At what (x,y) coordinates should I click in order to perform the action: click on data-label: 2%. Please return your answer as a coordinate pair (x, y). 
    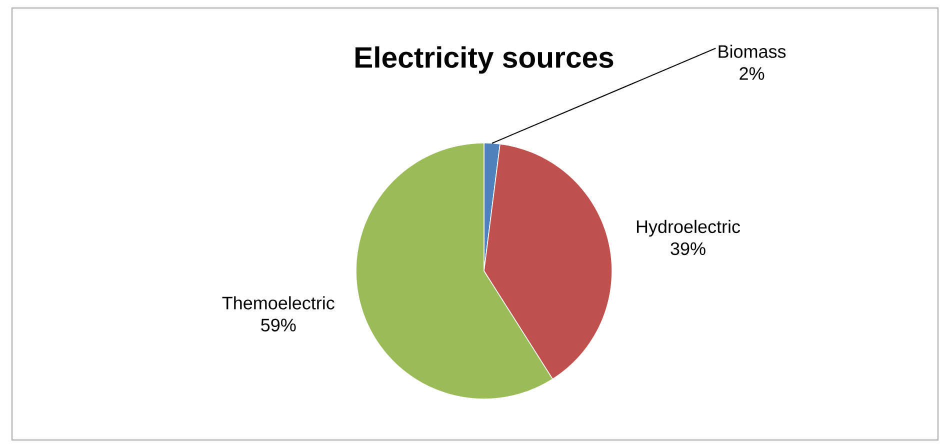
    Looking at the image, I should click on (752, 73).